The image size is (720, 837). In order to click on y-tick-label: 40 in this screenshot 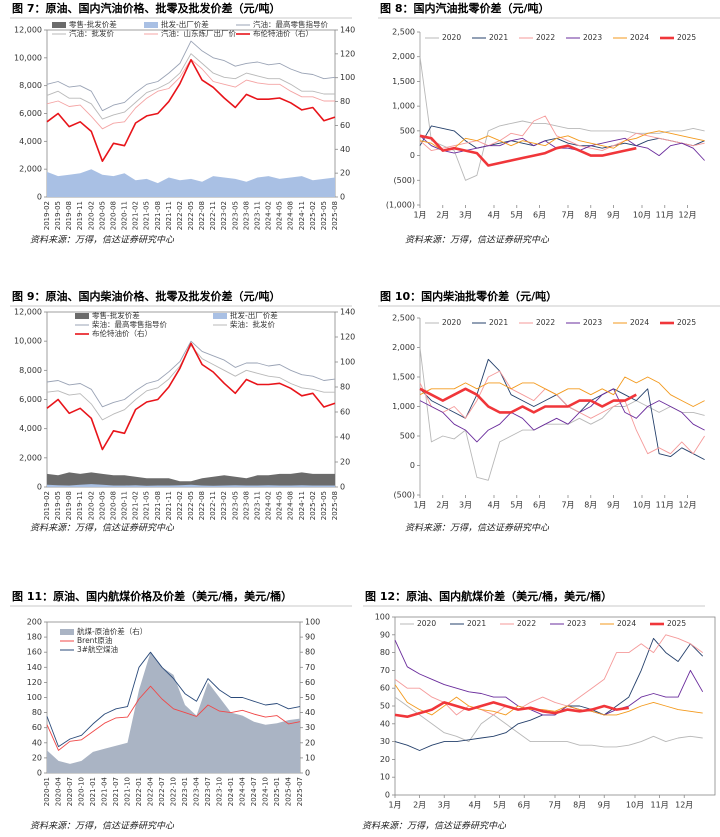, I will do `click(385, 723)`.